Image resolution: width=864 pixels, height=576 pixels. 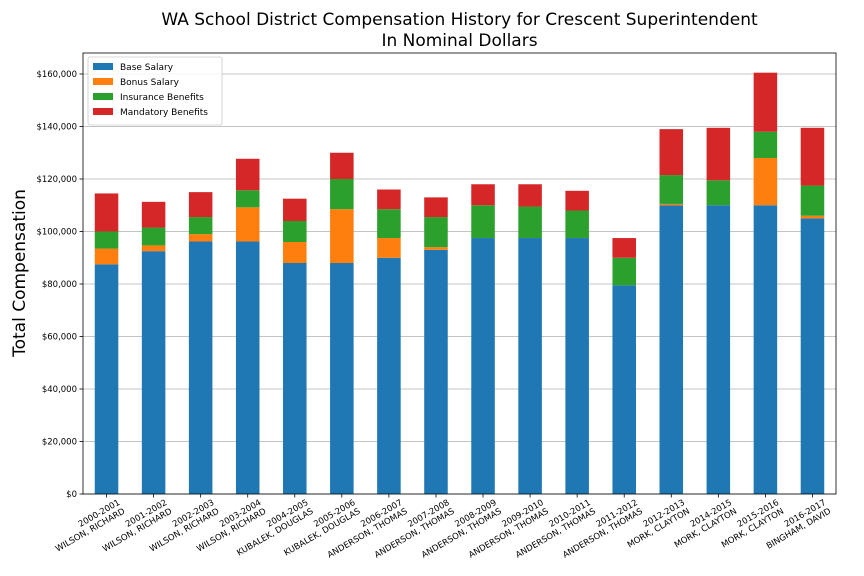 What do you see at coordinates (147, 68) in the screenshot?
I see `legend-label: Base Salary` at bounding box center [147, 68].